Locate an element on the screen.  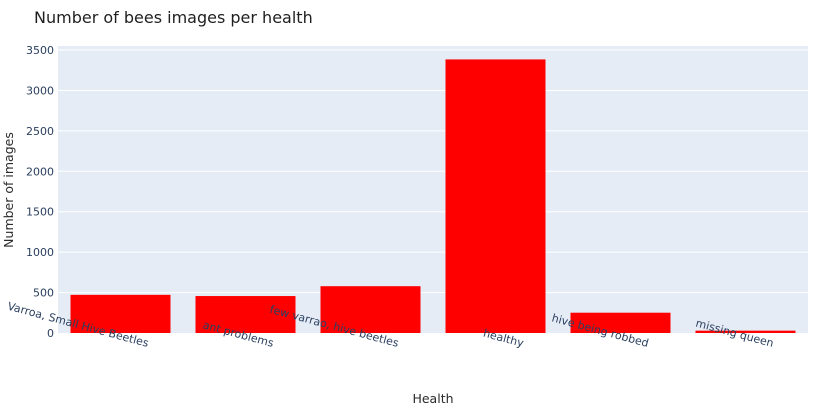
y-axis-label: Number of images is located at coordinates (8, 190).